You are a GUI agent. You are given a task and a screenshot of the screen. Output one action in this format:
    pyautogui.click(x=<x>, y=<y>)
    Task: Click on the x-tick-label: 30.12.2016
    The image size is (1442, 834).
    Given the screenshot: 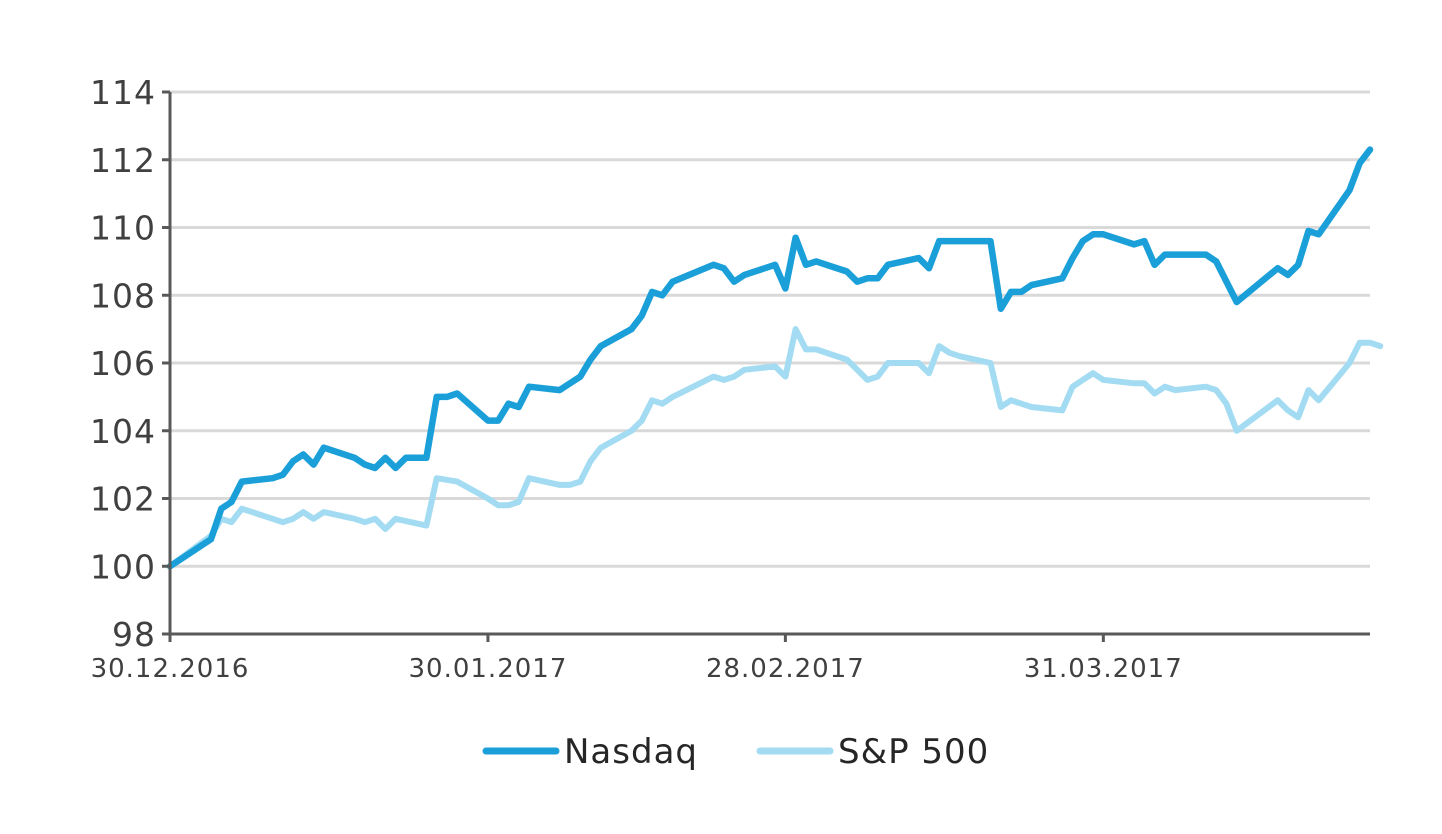 What is the action you would take?
    pyautogui.click(x=170, y=669)
    